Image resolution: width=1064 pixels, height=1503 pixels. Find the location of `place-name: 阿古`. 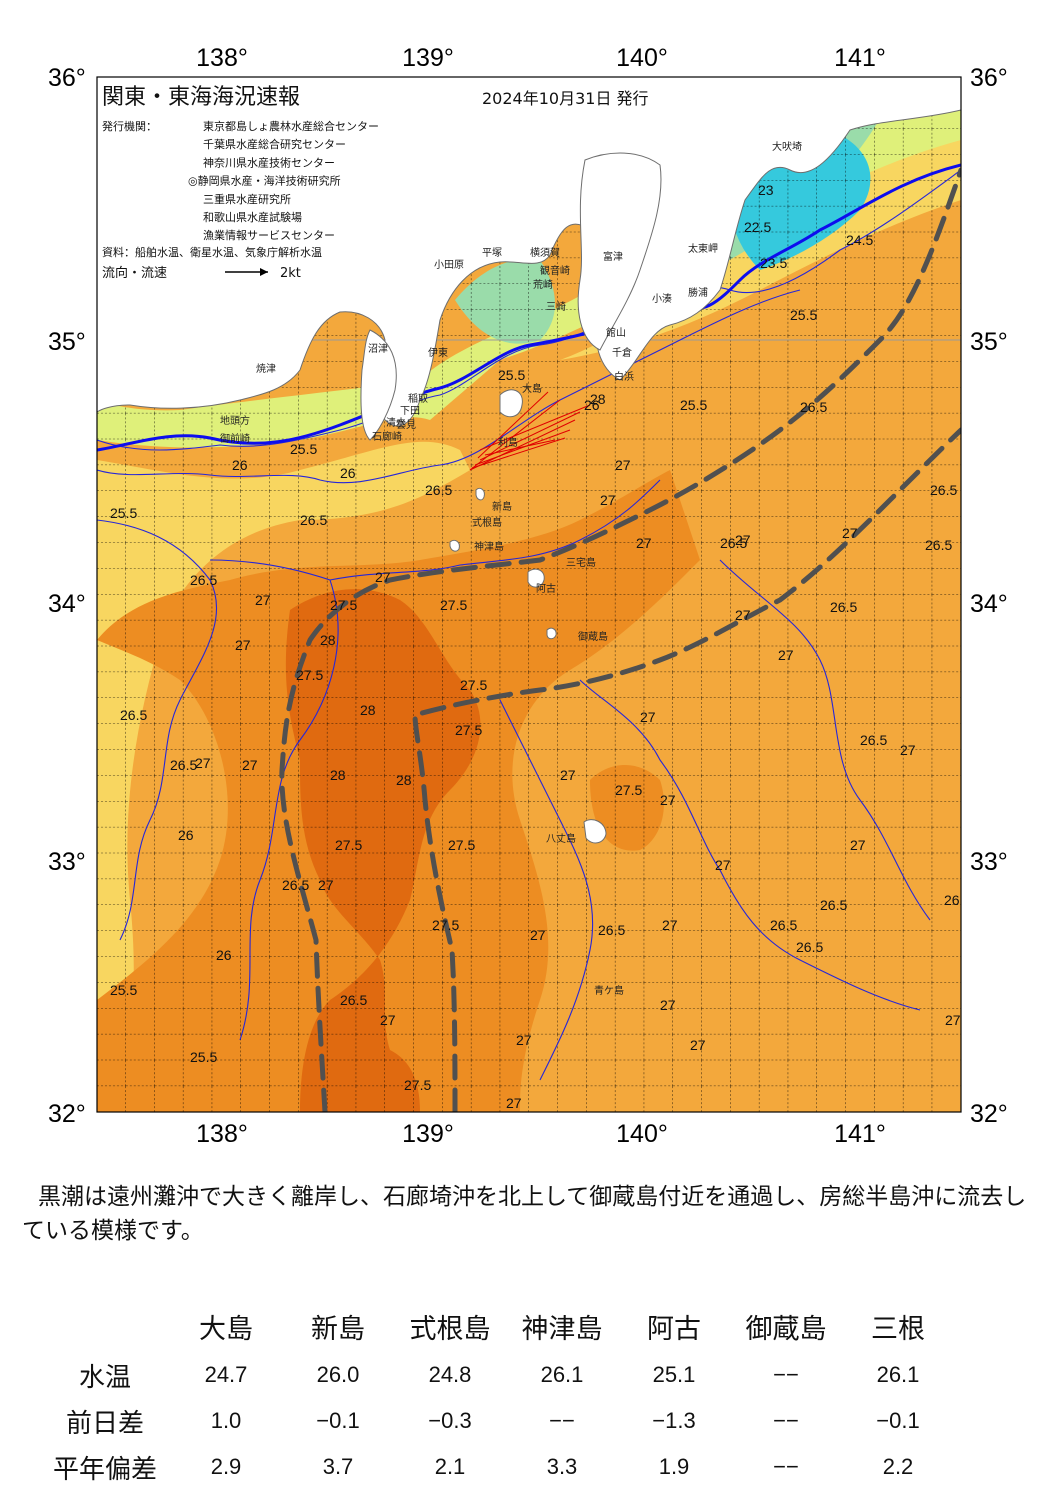

place-name: 阿古 is located at coordinates (546, 588).